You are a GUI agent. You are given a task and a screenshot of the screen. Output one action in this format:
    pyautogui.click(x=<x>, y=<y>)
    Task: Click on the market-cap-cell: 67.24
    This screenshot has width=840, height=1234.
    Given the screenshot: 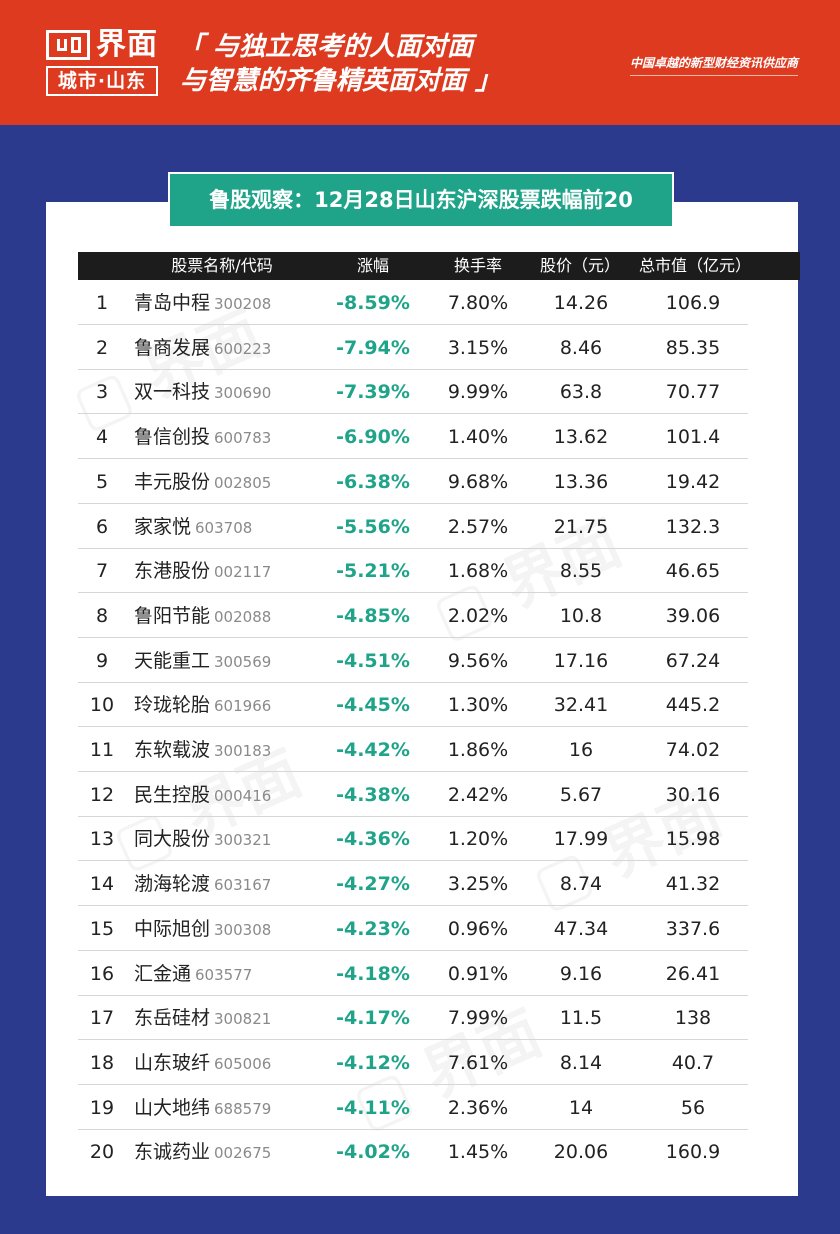 What is the action you would take?
    pyautogui.click(x=693, y=660)
    